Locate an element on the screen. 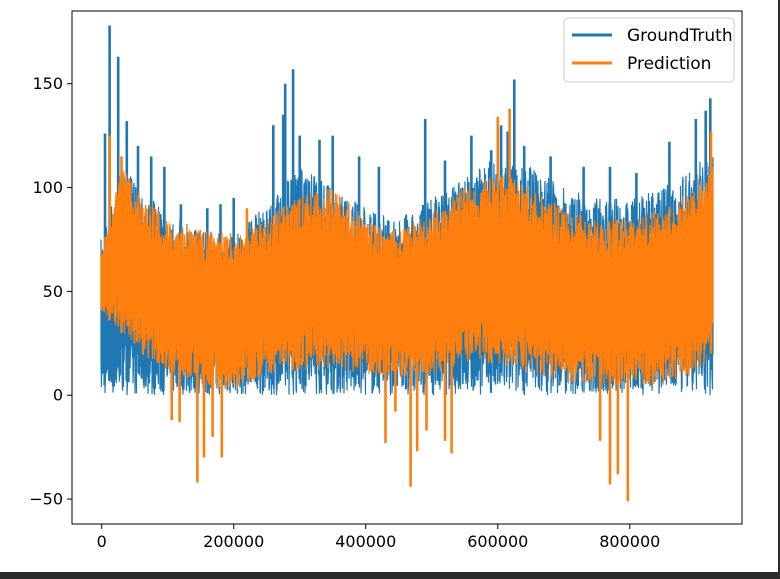 This screenshot has width=780, height=579. x-axis: 0 200000 400000 600000 800000 is located at coordinates (378, 537).